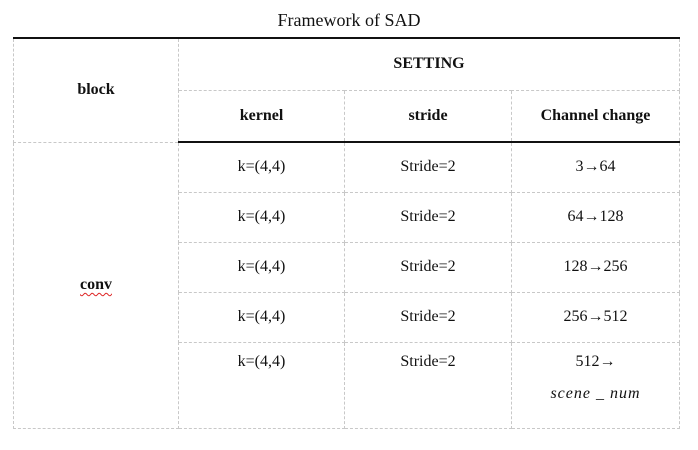 The height and width of the screenshot is (450, 698). I want to click on header-setting: SETTING, so click(429, 64).